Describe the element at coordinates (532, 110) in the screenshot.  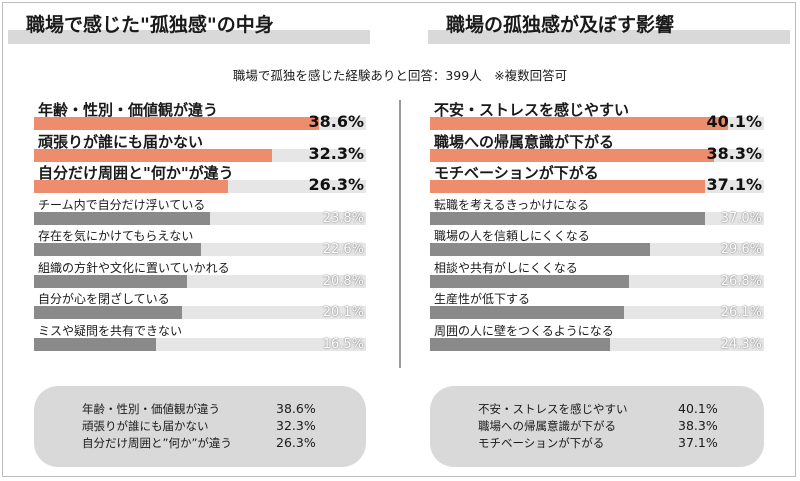
I see `bar-label: 不安・ストレスを感じやすい` at that location.